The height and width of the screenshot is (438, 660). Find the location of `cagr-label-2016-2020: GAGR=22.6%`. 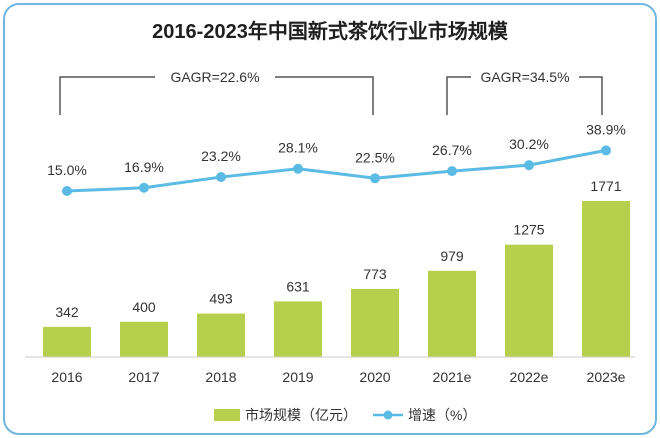

cagr-label-2016-2020: GAGR=22.6% is located at coordinates (214, 77).